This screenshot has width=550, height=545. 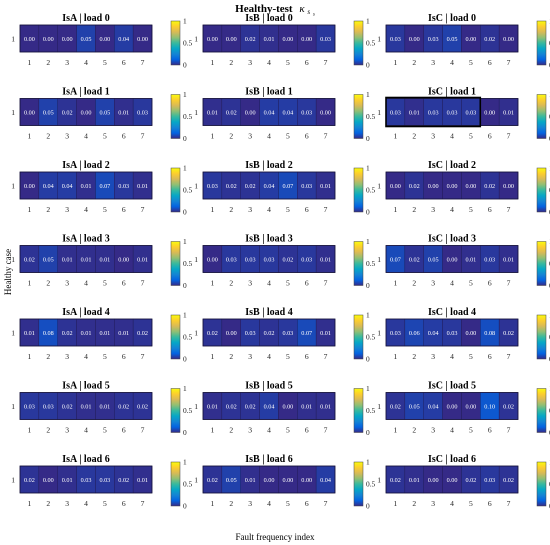 I want to click on panel-title: IsC | load 5, so click(x=452, y=386).